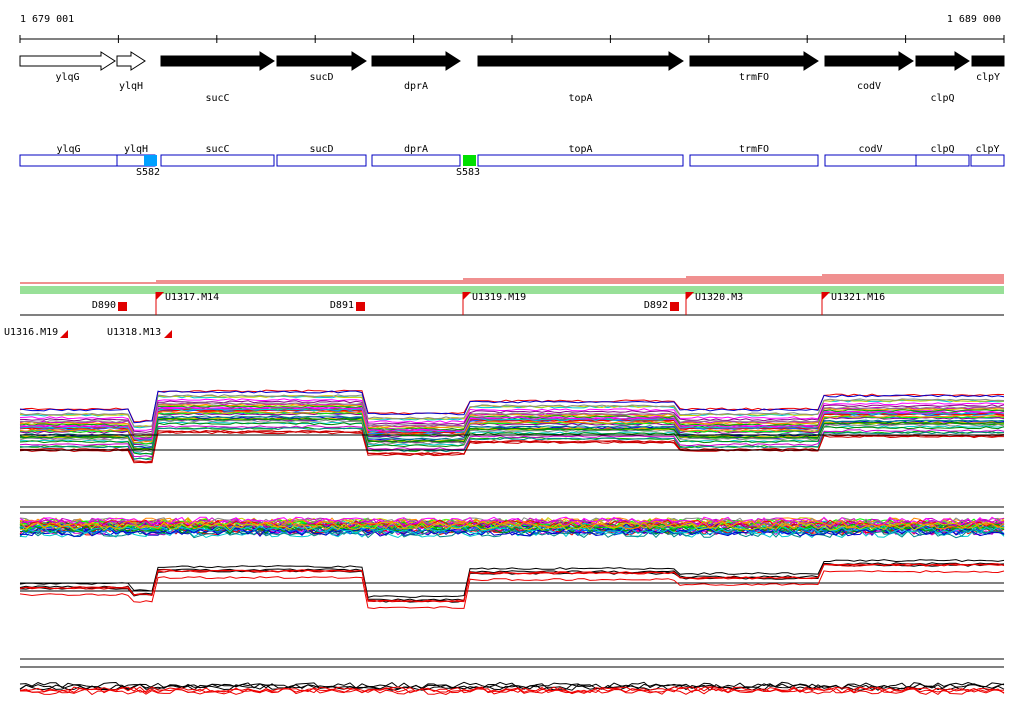 Image resolution: width=1024 pixels, height=714 pixels. I want to click on feature-label: ylqH, so click(136, 149).